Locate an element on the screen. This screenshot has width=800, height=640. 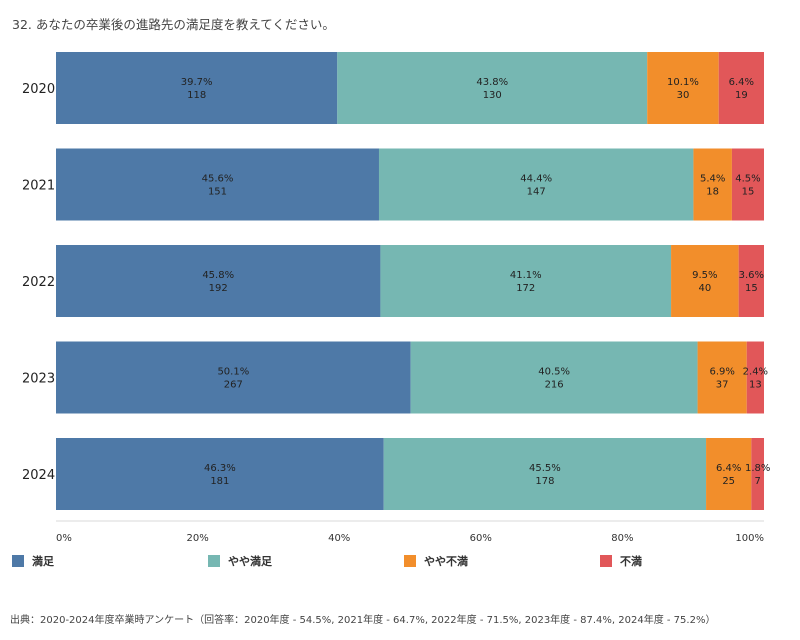
pct-label-2024-3: 1.8% is located at coordinates (757, 468).